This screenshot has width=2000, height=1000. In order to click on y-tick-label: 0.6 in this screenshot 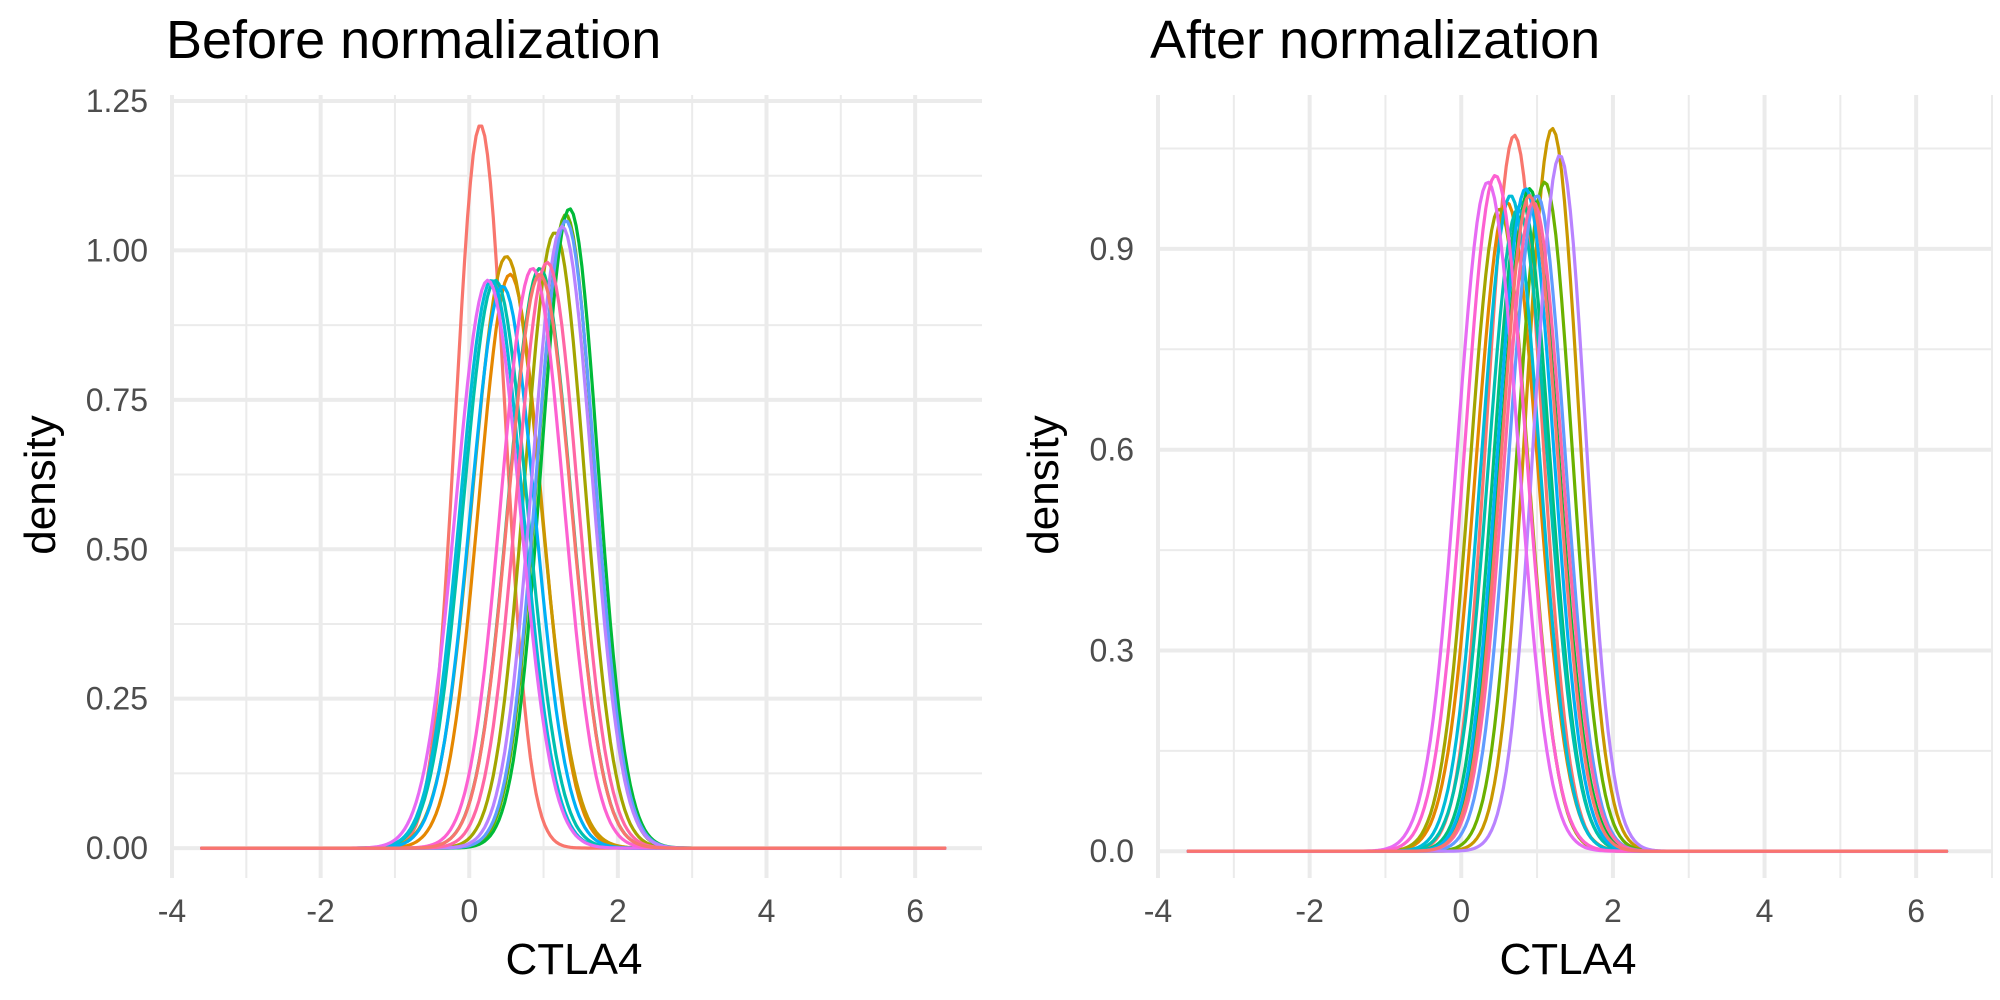, I will do `click(1112, 450)`.